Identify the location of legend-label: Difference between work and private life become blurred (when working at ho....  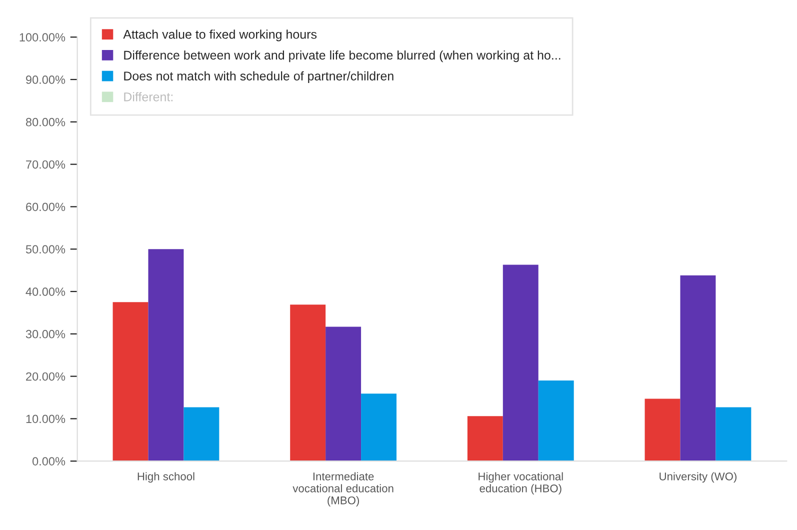
(342, 56).